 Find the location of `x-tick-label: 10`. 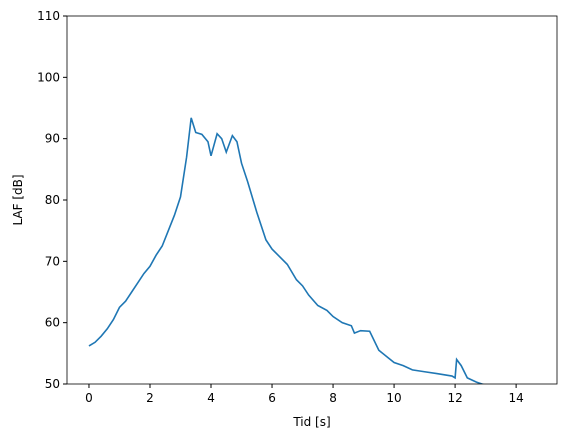

x-tick-label: 10 is located at coordinates (393, 398).